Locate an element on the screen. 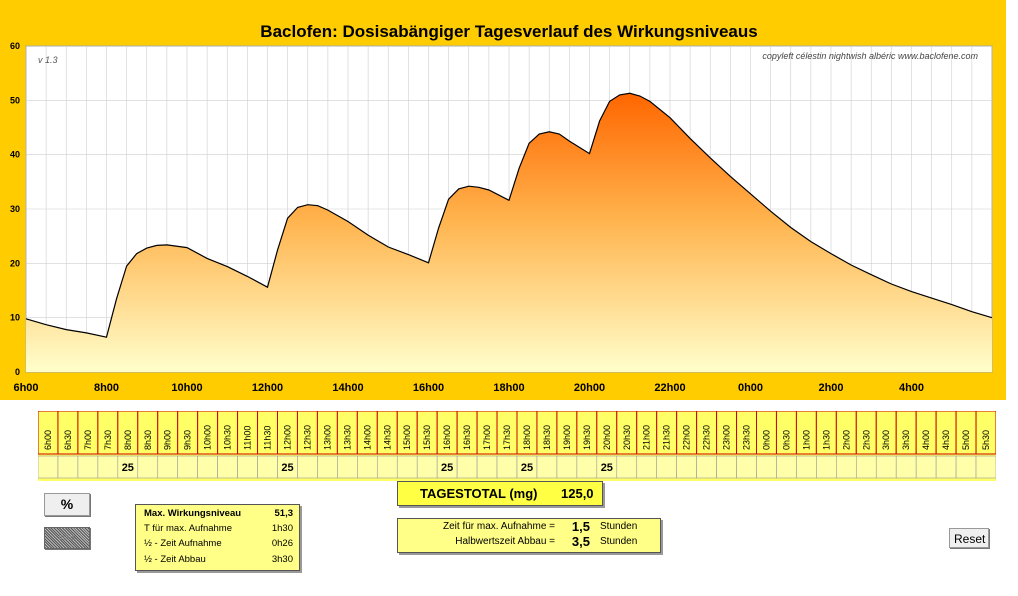 This screenshot has width=1018, height=596. x-tick-label: 10h00 is located at coordinates (186, 388).